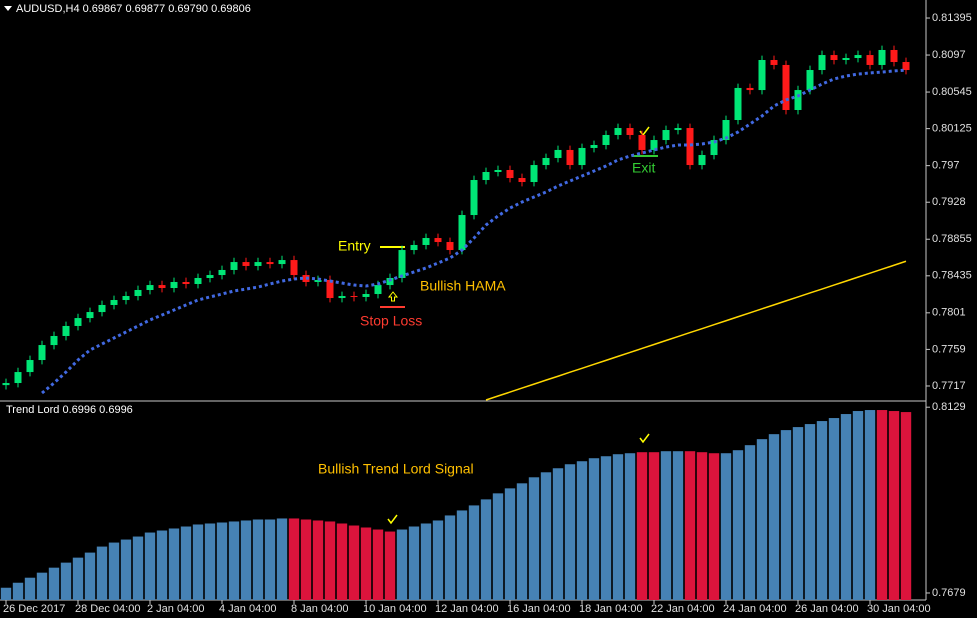  What do you see at coordinates (107, 609) in the screenshot?
I see `x-tick-label: 28 Dec 04:00` at bounding box center [107, 609].